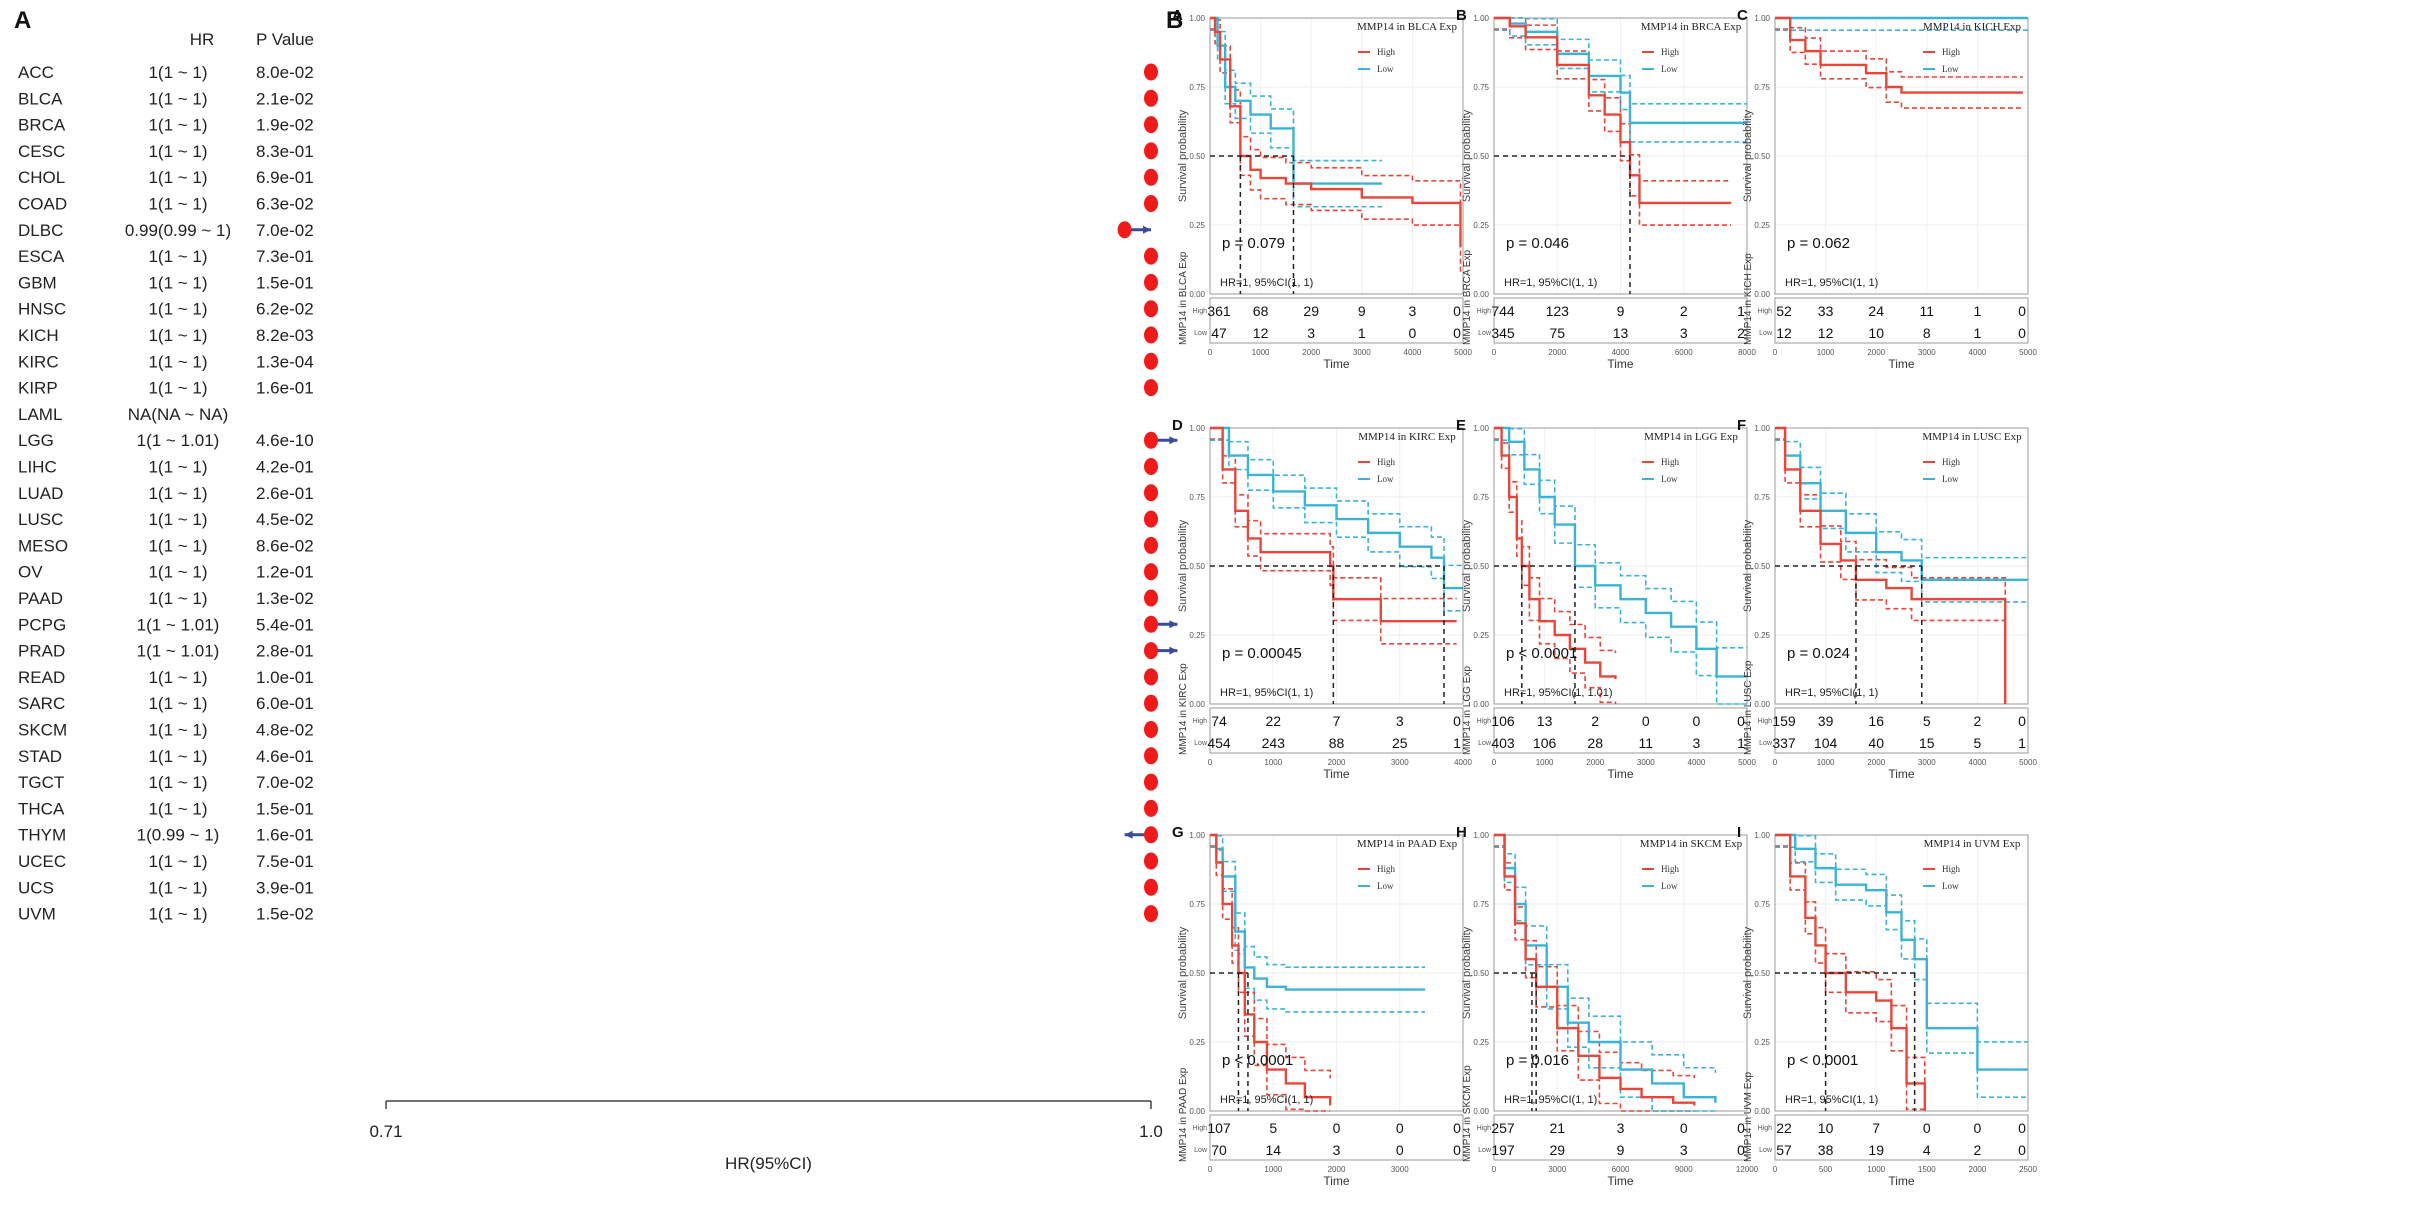 This screenshot has height=1209, width=2410. I want to click on km-letter: D, so click(1177, 425).